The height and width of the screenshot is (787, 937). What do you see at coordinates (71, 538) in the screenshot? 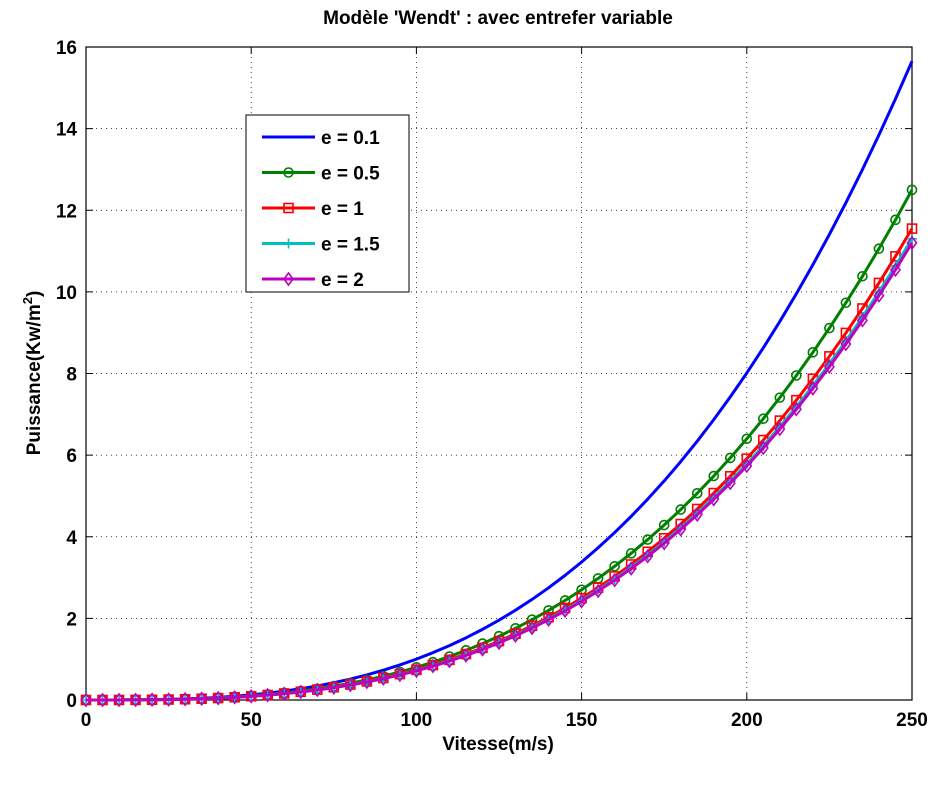
I see `y-tick-label: 4` at bounding box center [71, 538].